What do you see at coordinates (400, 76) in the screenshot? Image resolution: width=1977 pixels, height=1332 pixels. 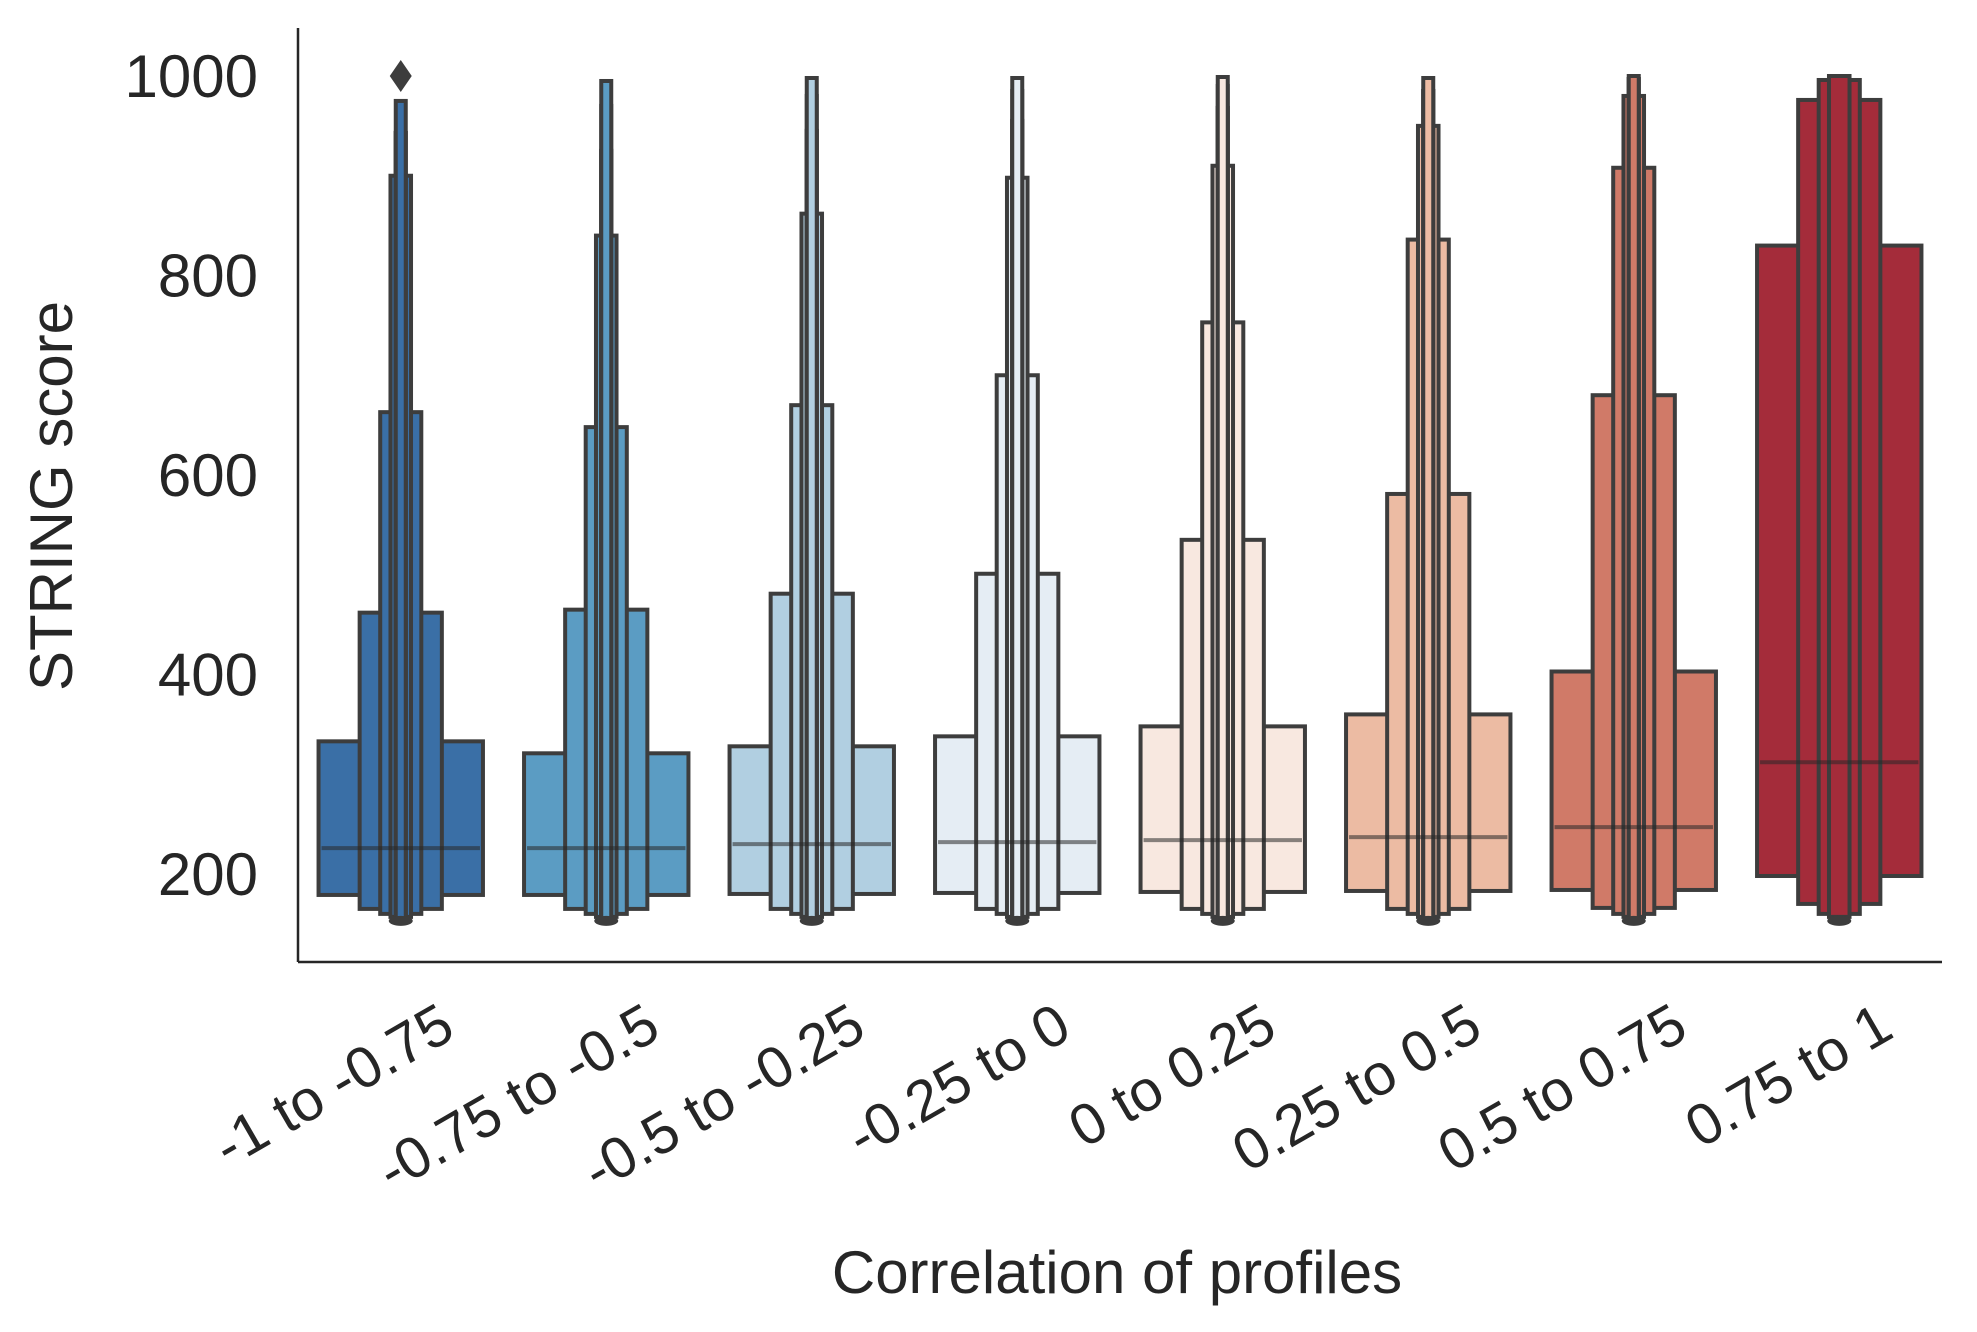 I see `outlier-point` at bounding box center [400, 76].